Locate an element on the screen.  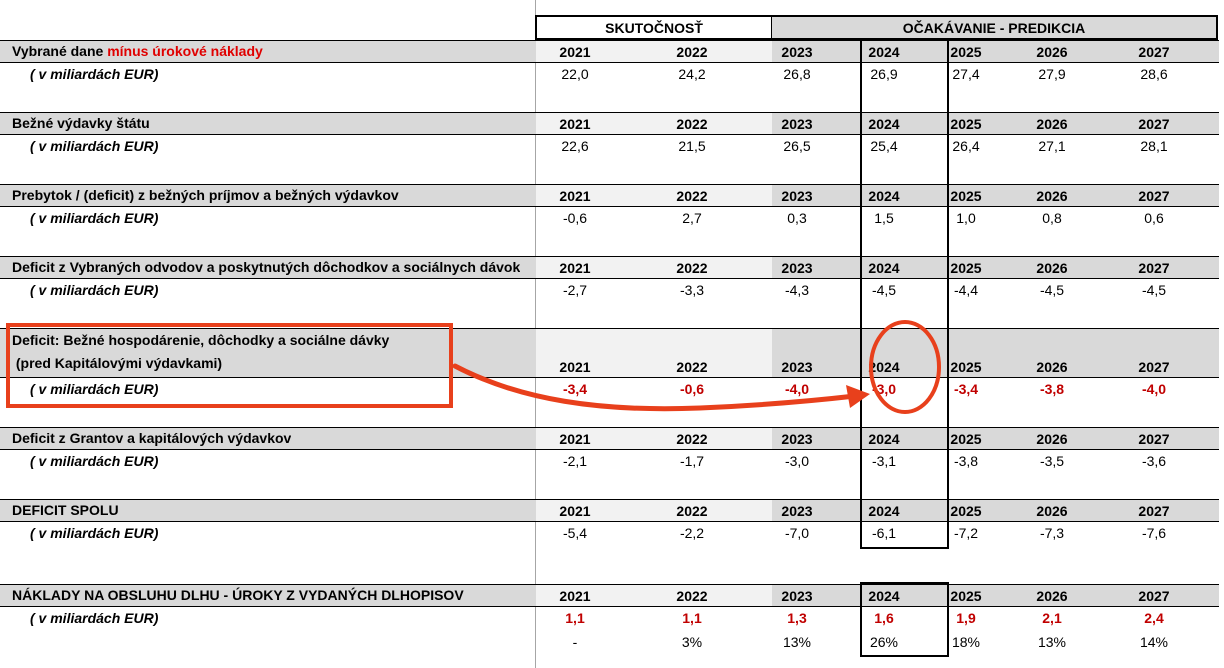
value-cell: -4,4 is located at coordinates (966, 290).